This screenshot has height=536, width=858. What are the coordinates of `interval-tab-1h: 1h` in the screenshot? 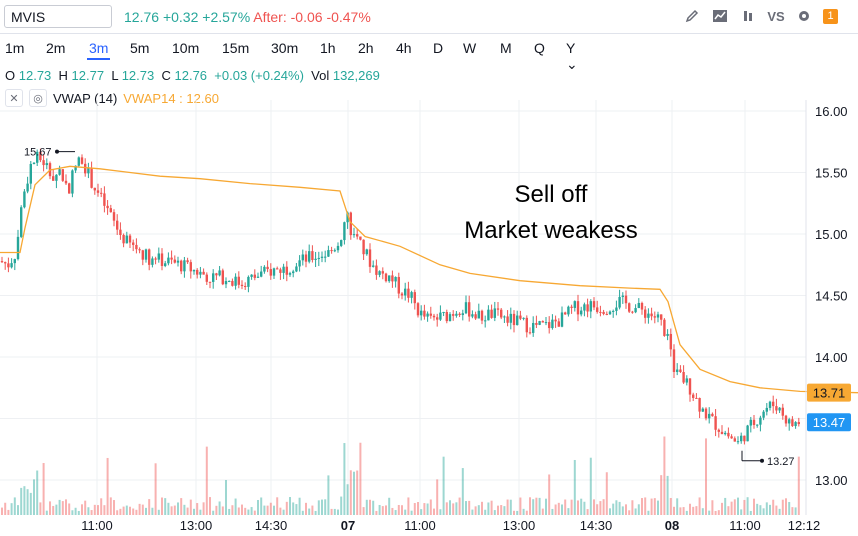 It's located at (328, 48).